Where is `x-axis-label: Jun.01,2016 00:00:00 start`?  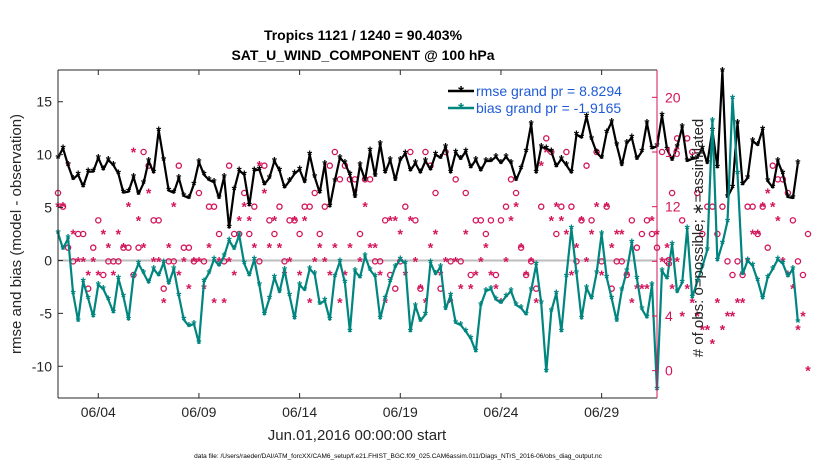 x-axis-label: Jun.01,2016 00:00:00 start is located at coordinates (357, 435).